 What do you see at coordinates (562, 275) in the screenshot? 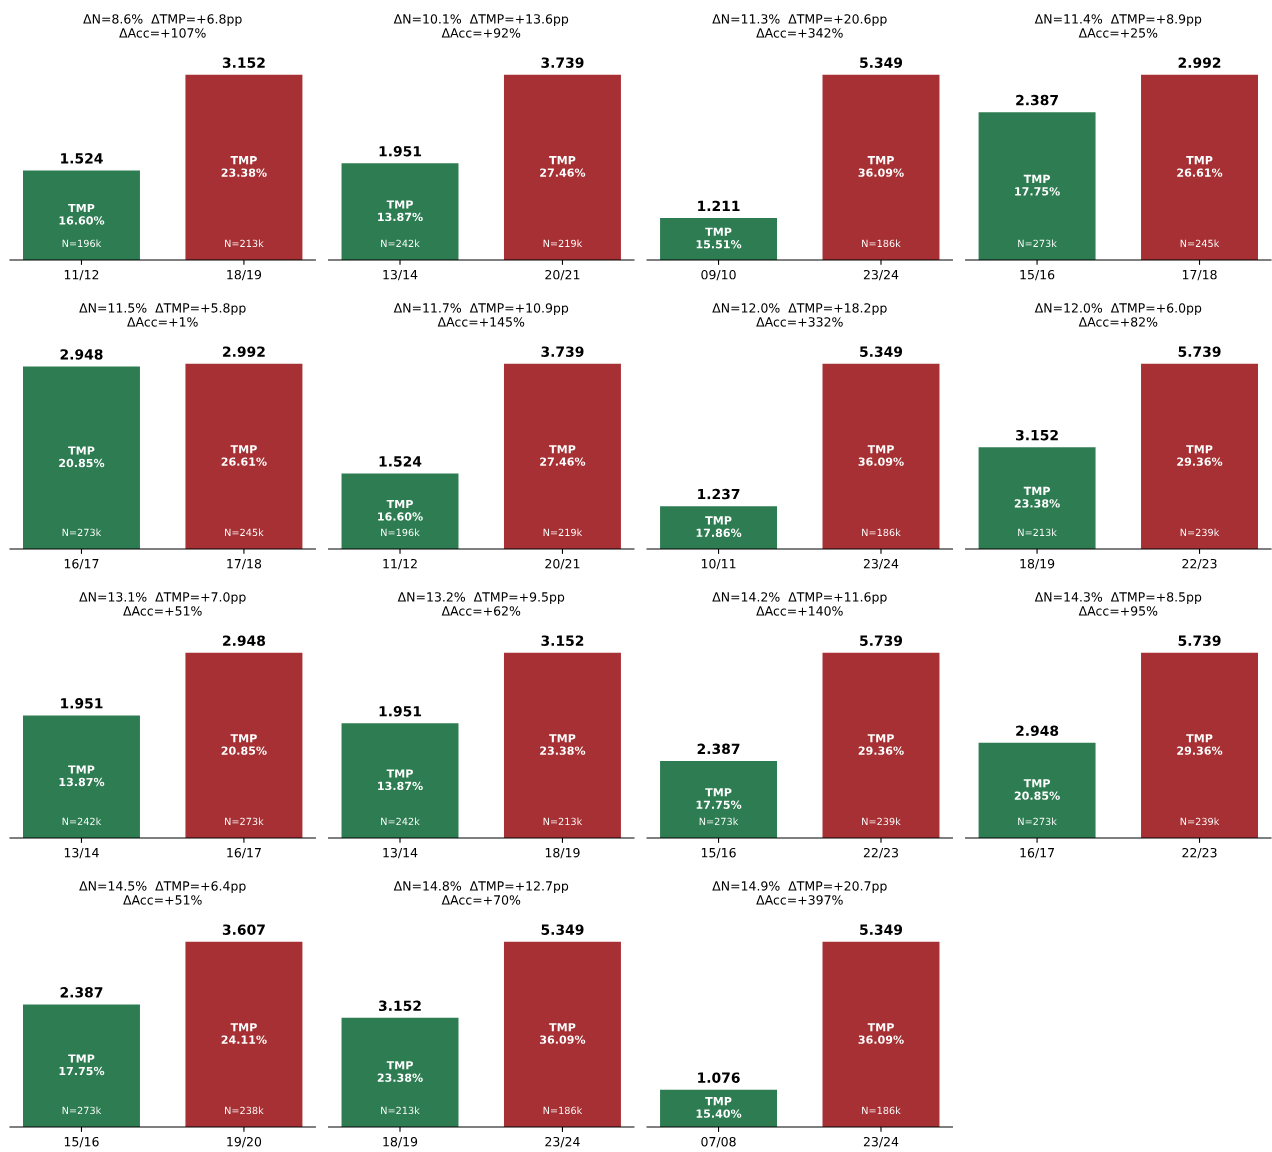
I see `x-tick-label: 20/21` at bounding box center [562, 275].